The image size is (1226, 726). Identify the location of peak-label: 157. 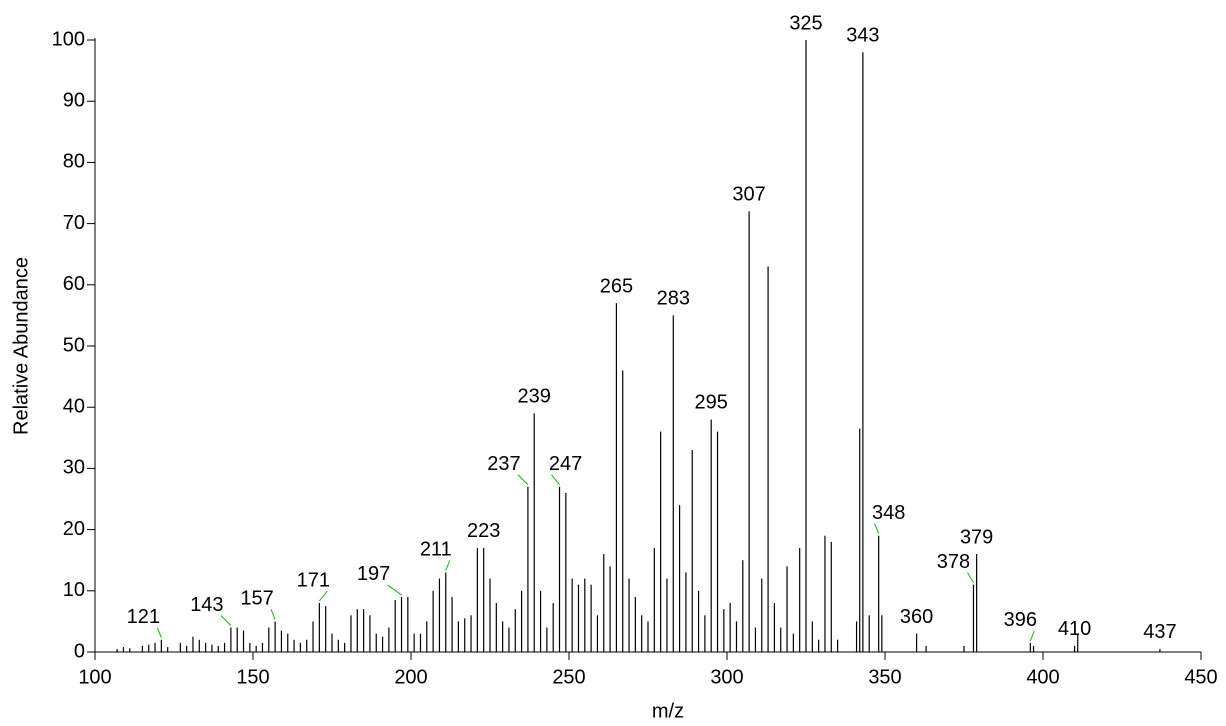
(256, 599).